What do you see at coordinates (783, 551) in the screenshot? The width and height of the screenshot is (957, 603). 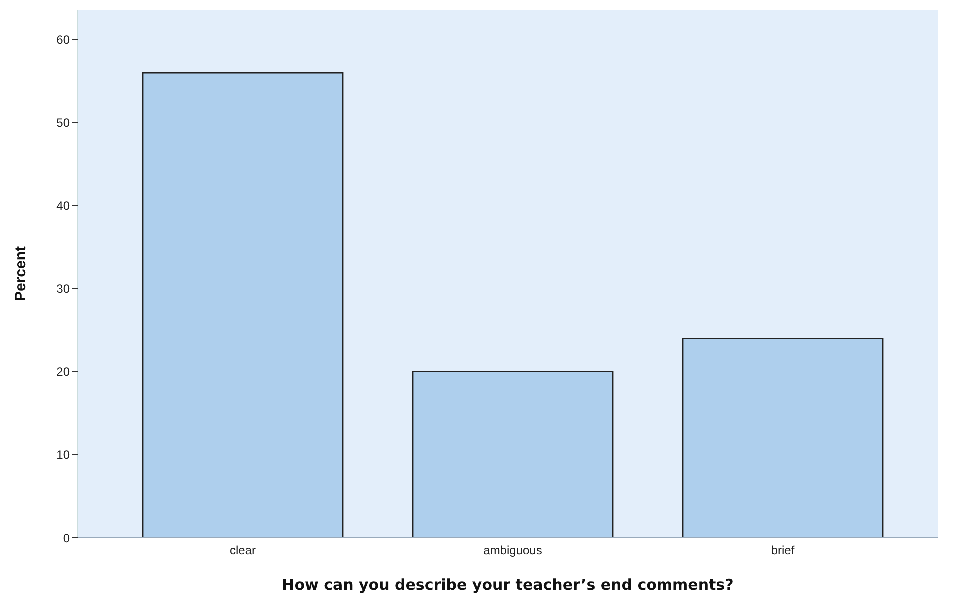 I see `x-tick-label: brief` at bounding box center [783, 551].